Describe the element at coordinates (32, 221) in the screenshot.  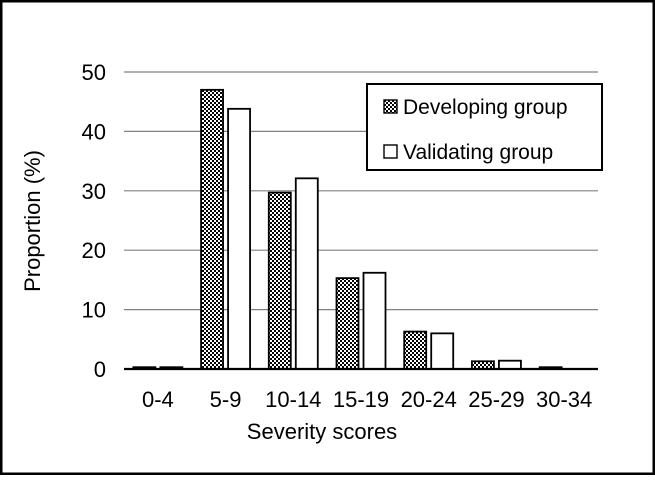
I see `y-axis-title: Proportion (%)` at that location.